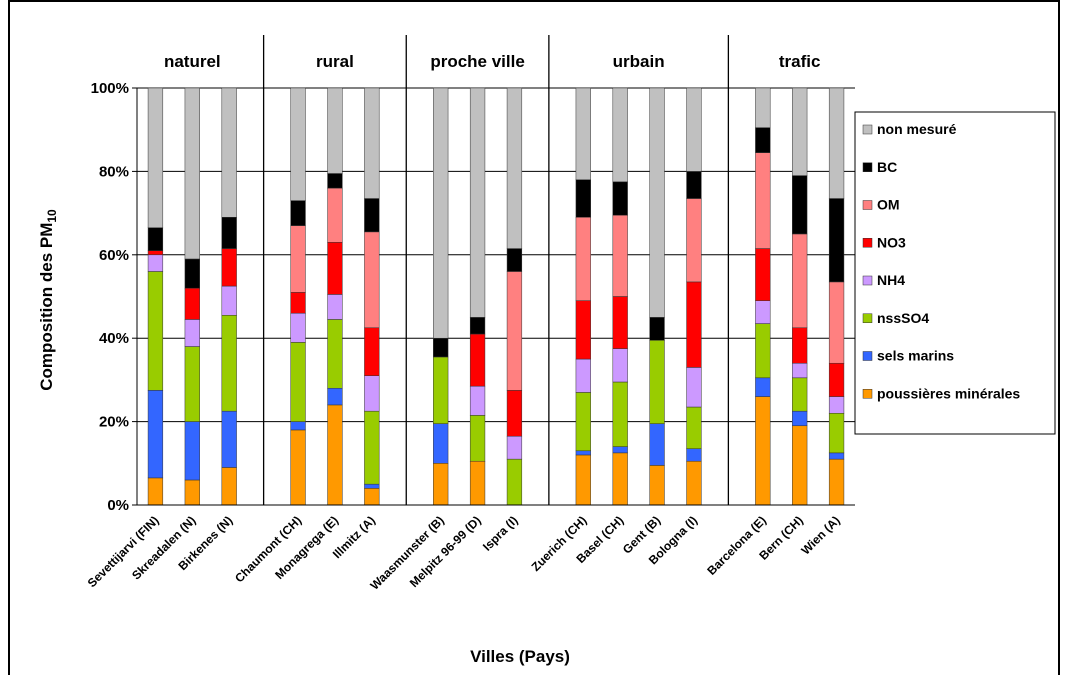 The width and height of the screenshot is (1068, 675). What do you see at coordinates (639, 61) in the screenshot?
I see `group-label: urbain` at bounding box center [639, 61].